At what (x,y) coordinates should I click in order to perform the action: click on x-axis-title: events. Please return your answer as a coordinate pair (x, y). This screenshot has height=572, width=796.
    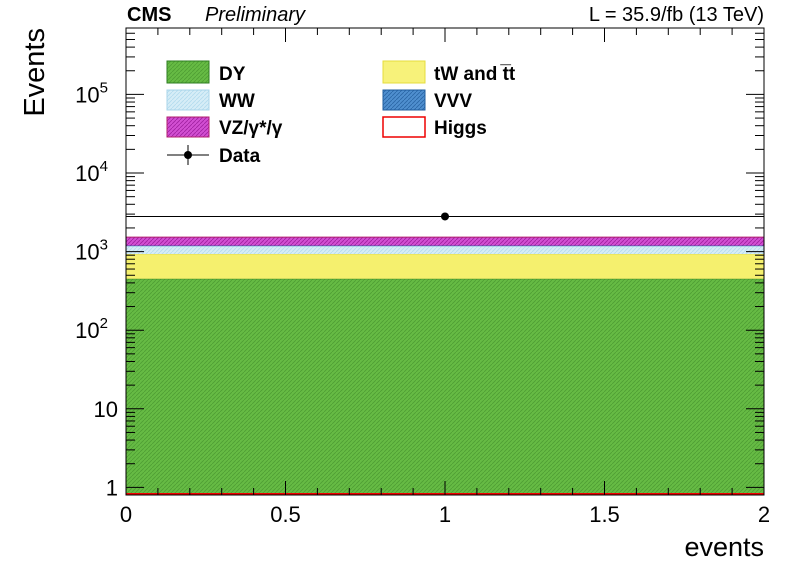
    Looking at the image, I should click on (724, 547).